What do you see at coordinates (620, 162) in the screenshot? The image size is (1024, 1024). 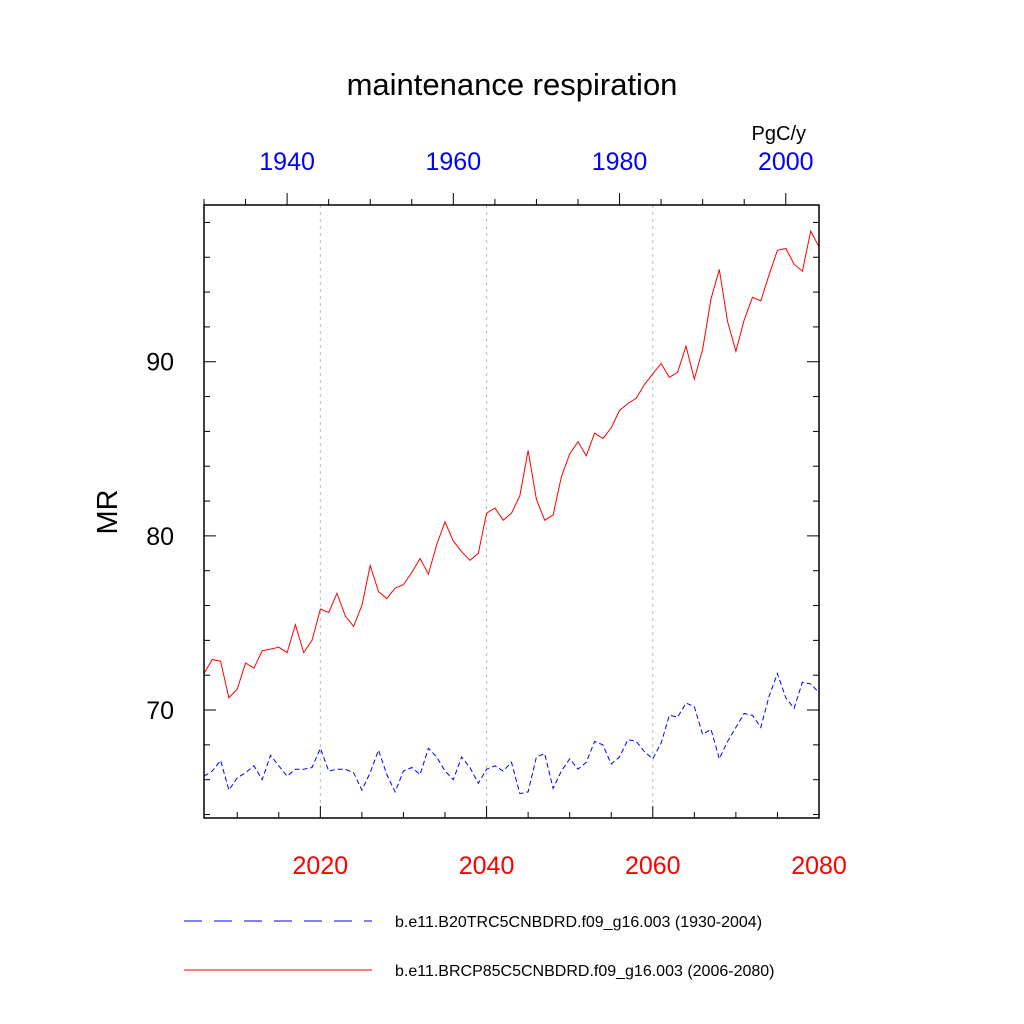 I see `top-tick-label: 1980` at bounding box center [620, 162].